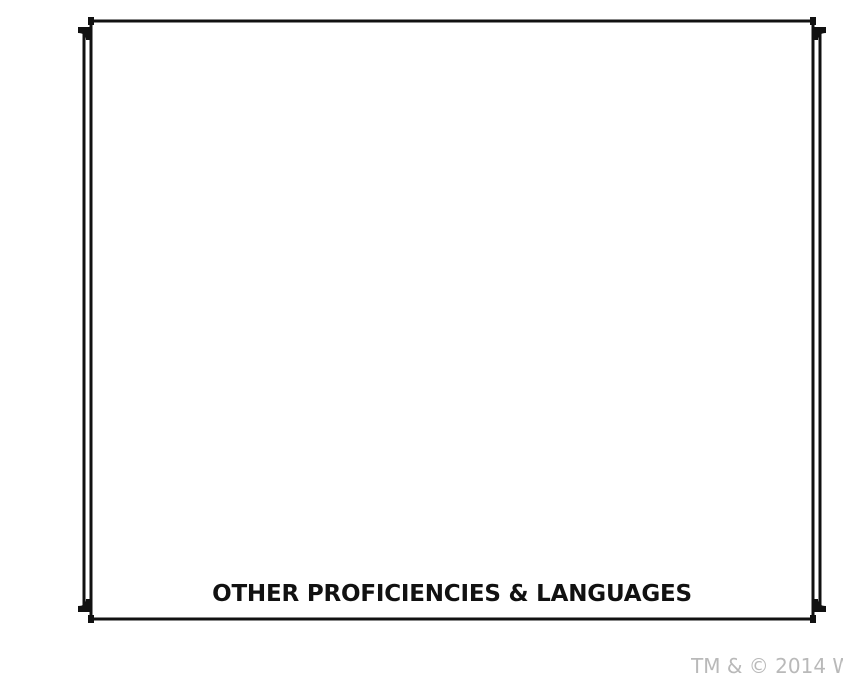 This screenshot has height=682, width=843. What do you see at coordinates (767, 666) in the screenshot?
I see `copyright-notice: TM & © 2014 W` at bounding box center [767, 666].